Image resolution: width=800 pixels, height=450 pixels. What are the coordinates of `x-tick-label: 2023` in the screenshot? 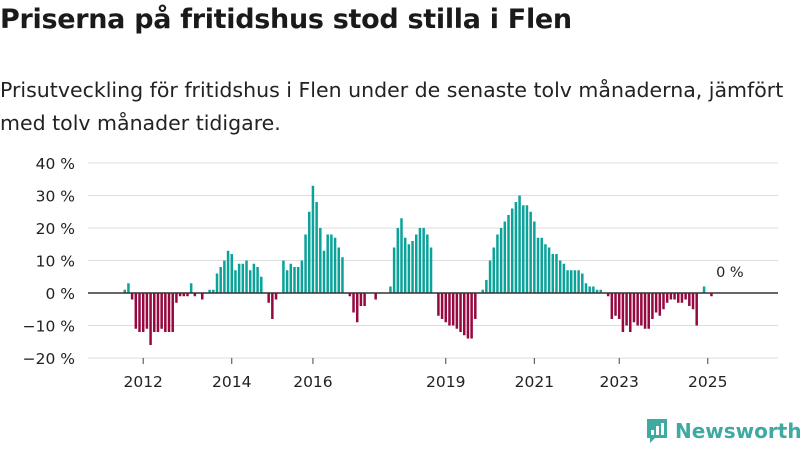 It's located at (618, 382).